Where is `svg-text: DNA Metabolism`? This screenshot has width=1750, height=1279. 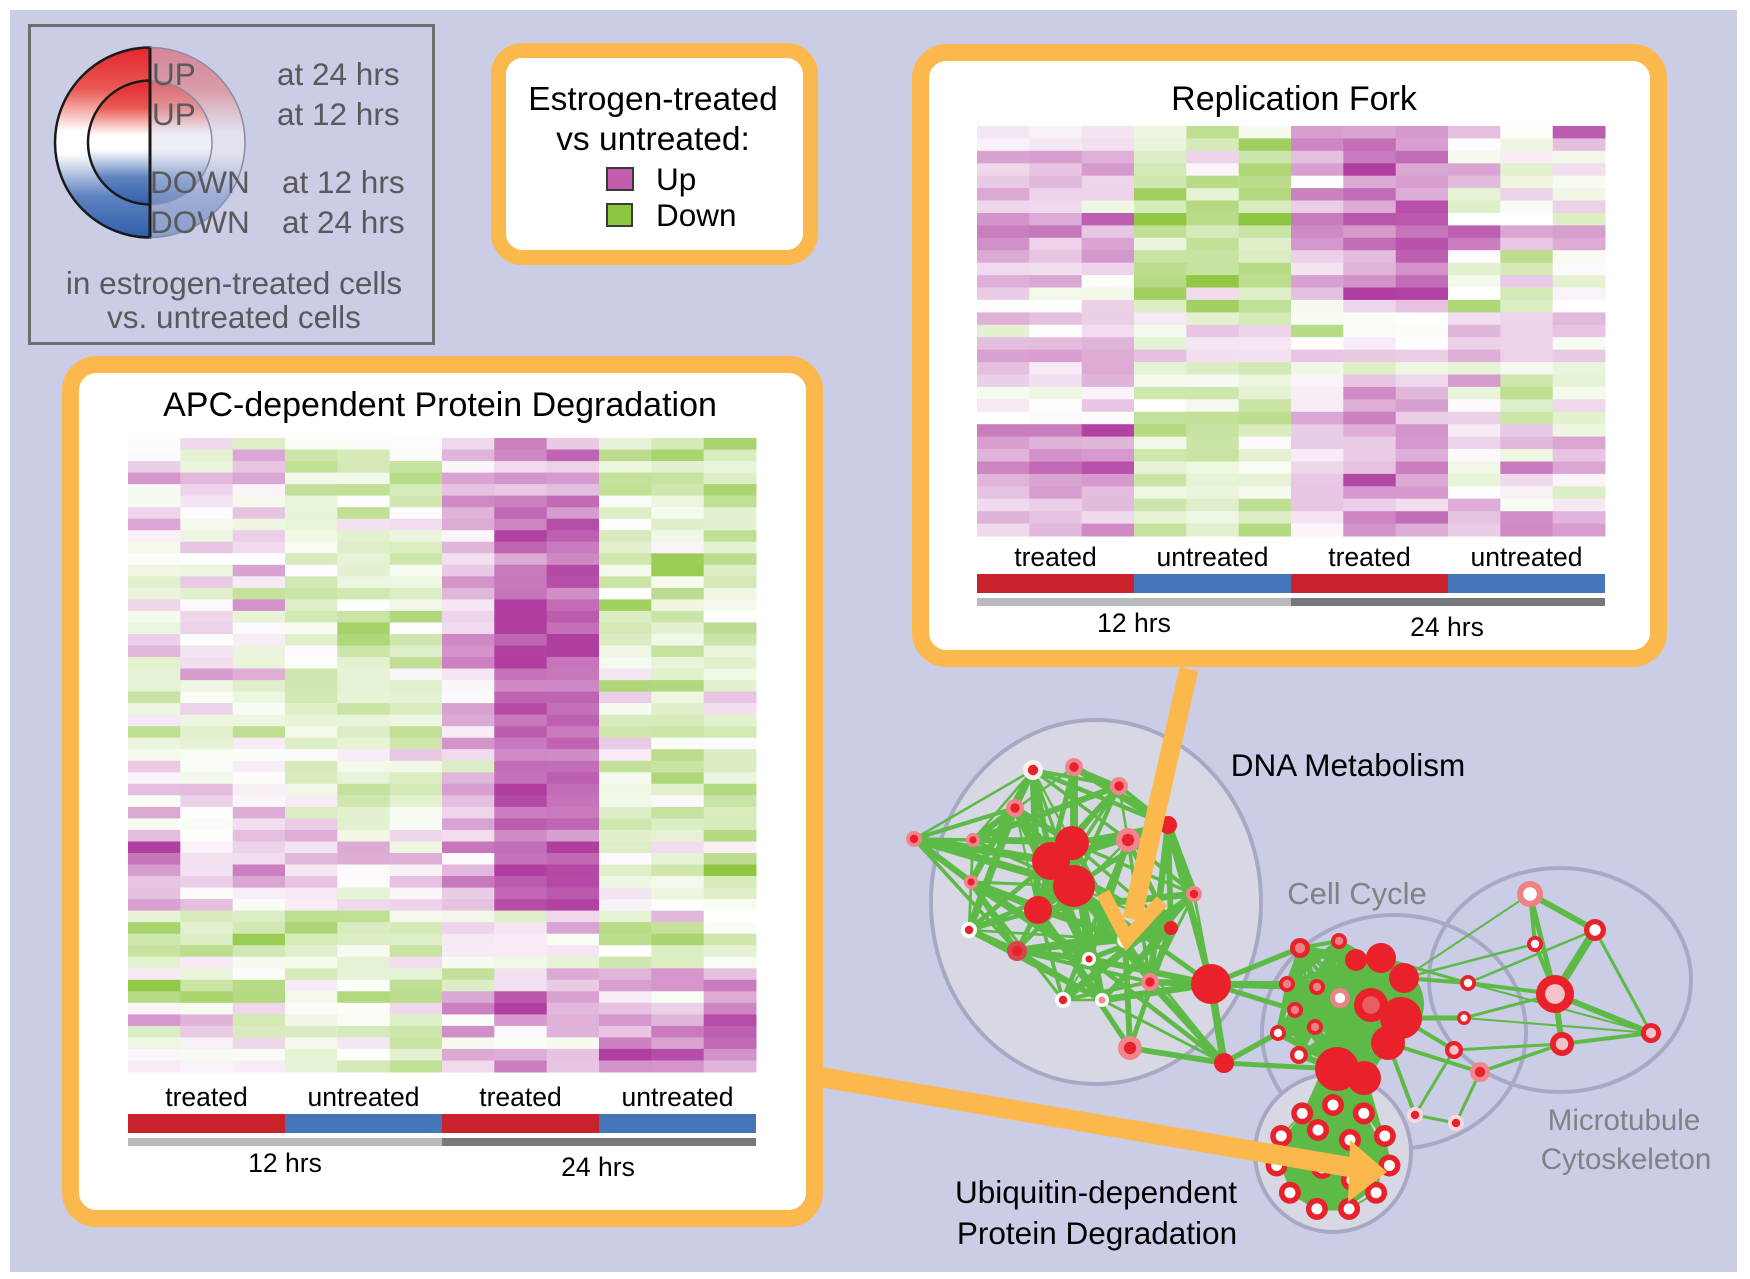
svg-text: DNA Metabolism is located at coordinates (1348, 765).